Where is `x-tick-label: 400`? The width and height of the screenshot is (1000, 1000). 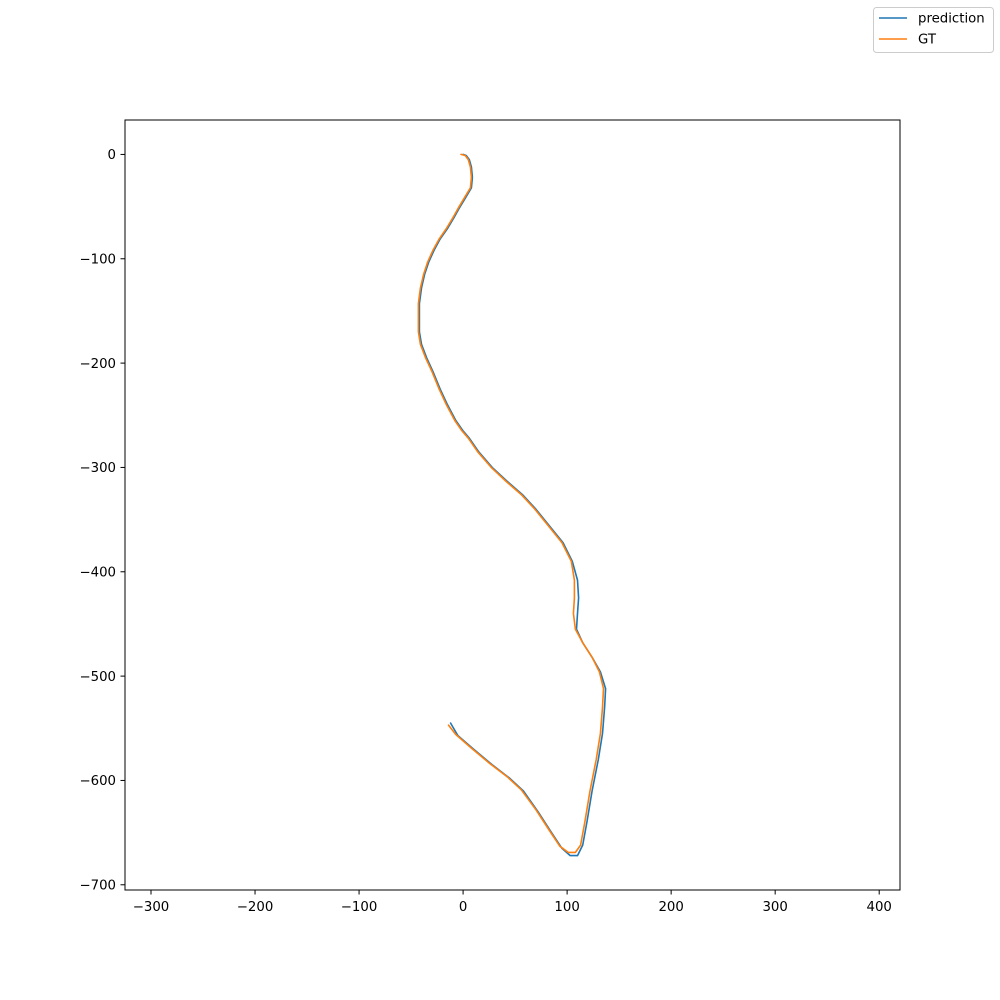
x-tick-label: 400 is located at coordinates (878, 907).